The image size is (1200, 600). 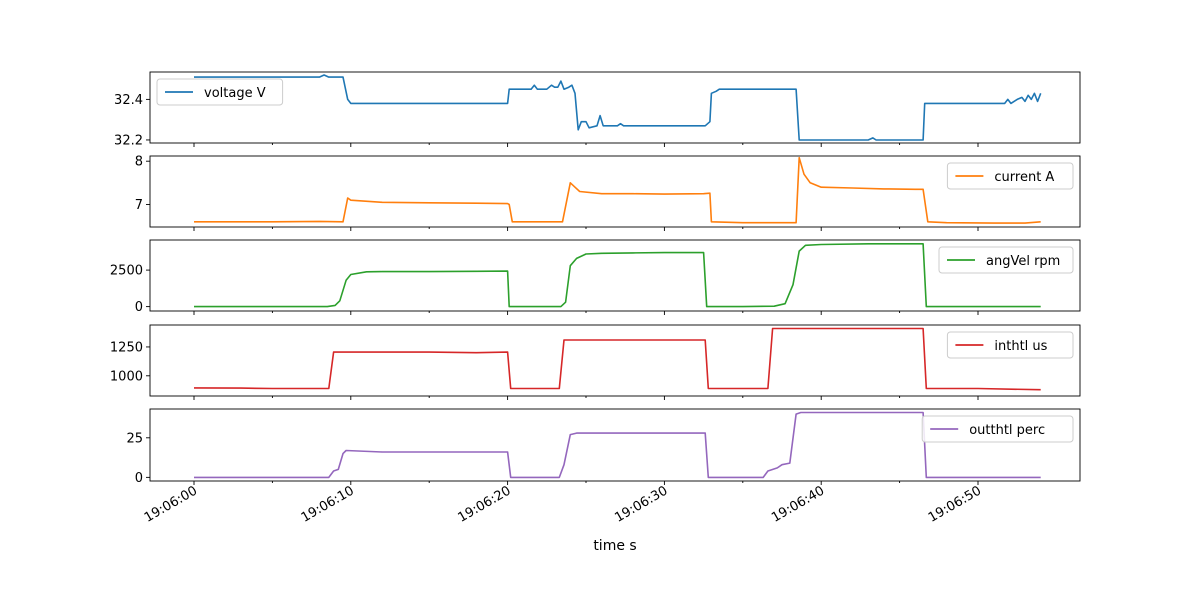 I want to click on y-tick-label: 25, so click(x=134, y=438).